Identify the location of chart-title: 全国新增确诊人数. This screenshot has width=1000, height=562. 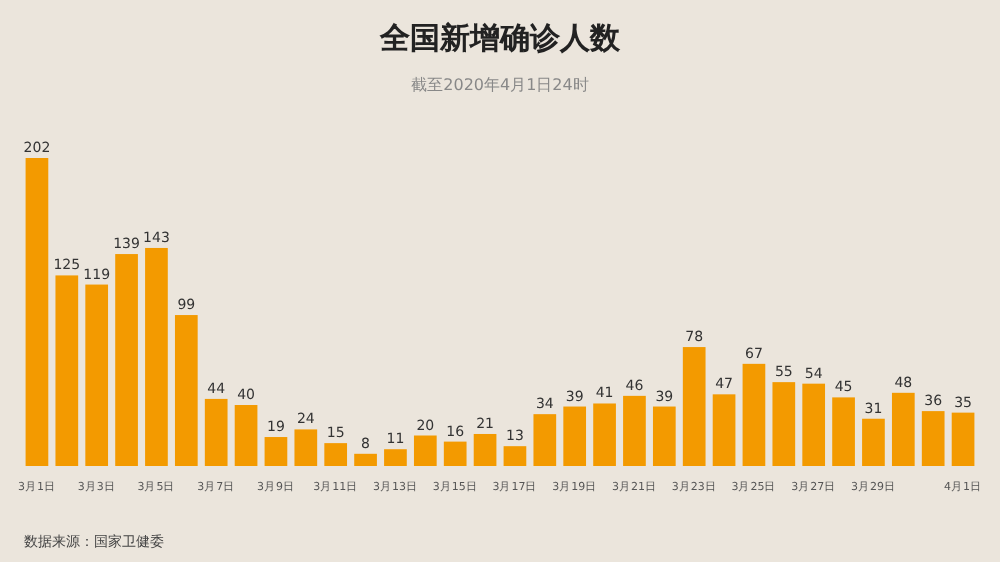
(500, 38).